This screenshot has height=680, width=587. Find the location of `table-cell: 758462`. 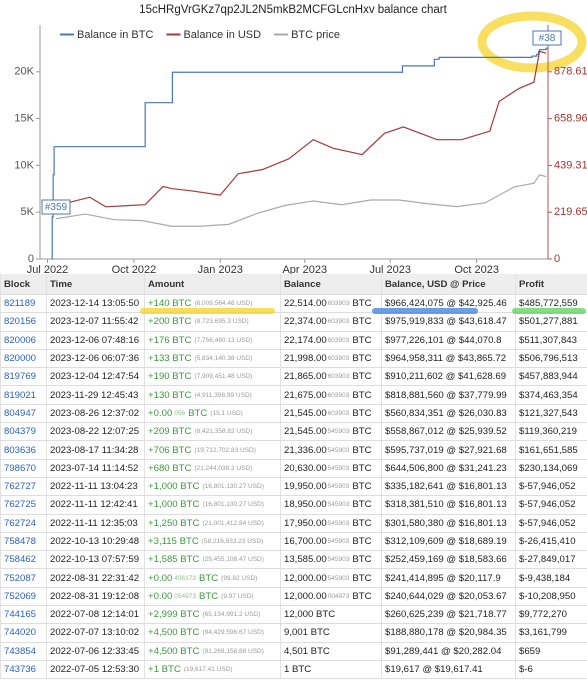

table-cell: 758462 is located at coordinates (23, 560).